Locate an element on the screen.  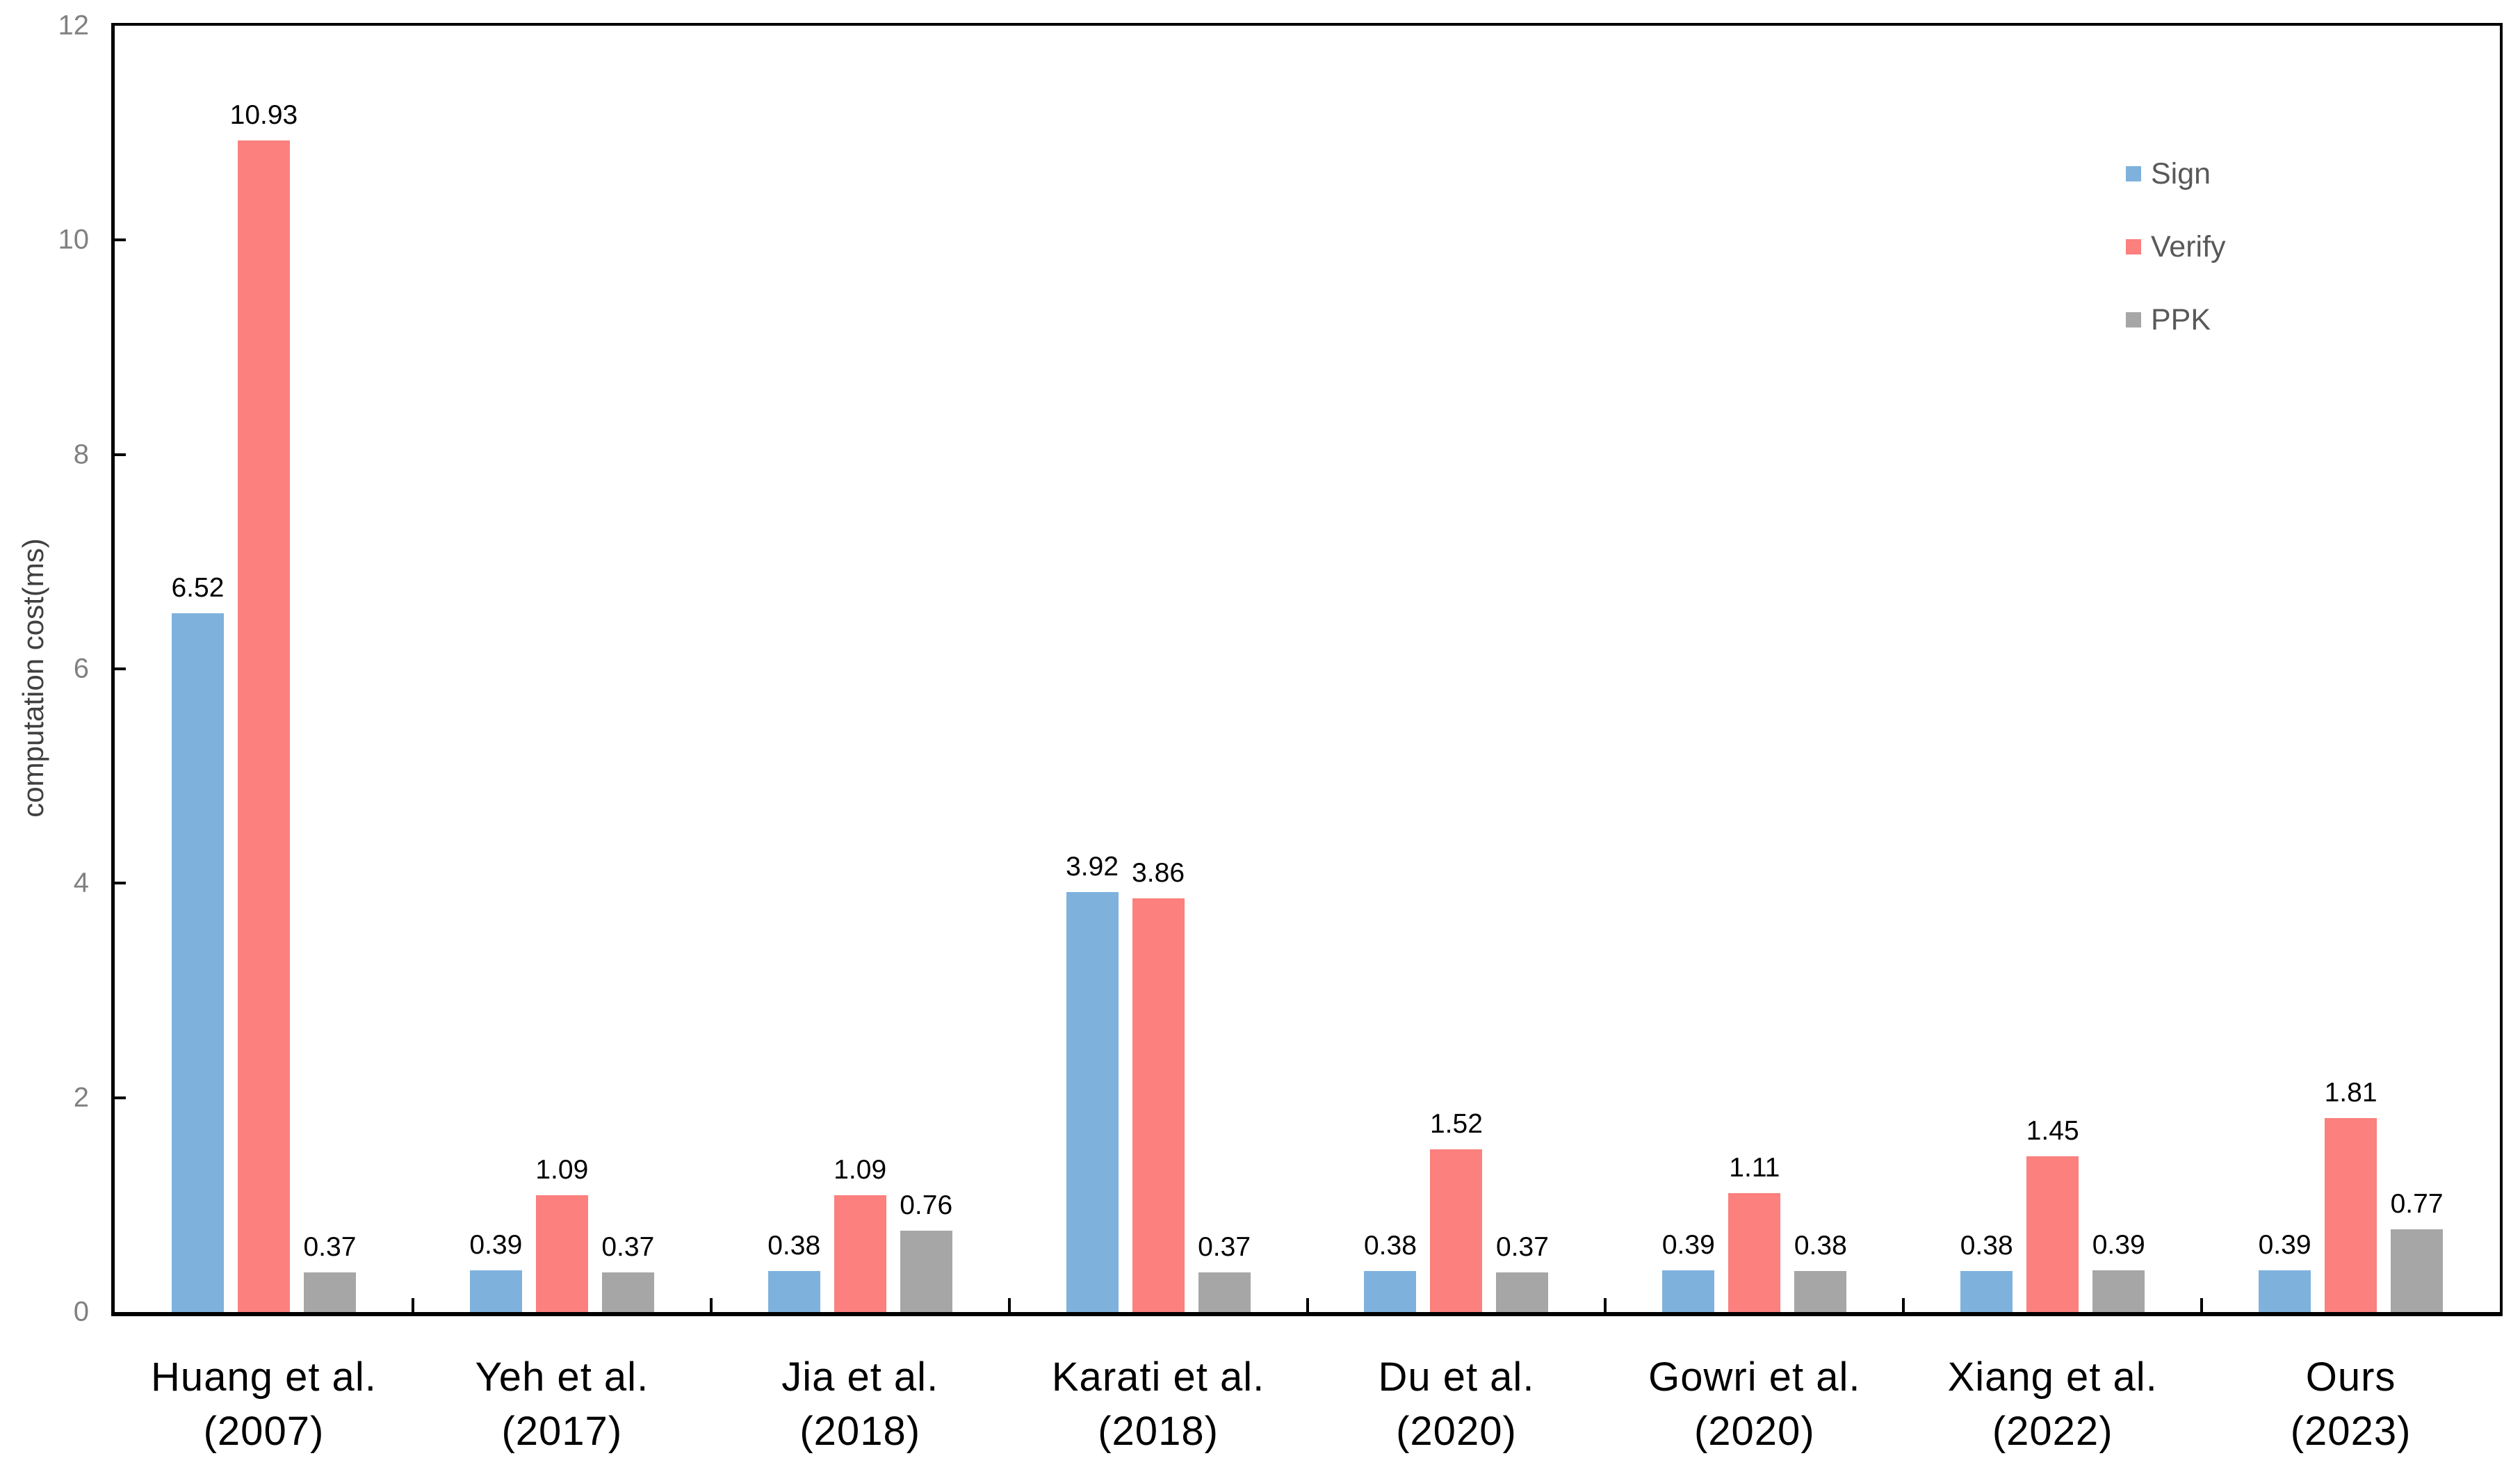
y-tick-label-6: 6 is located at coordinates (81, 668).